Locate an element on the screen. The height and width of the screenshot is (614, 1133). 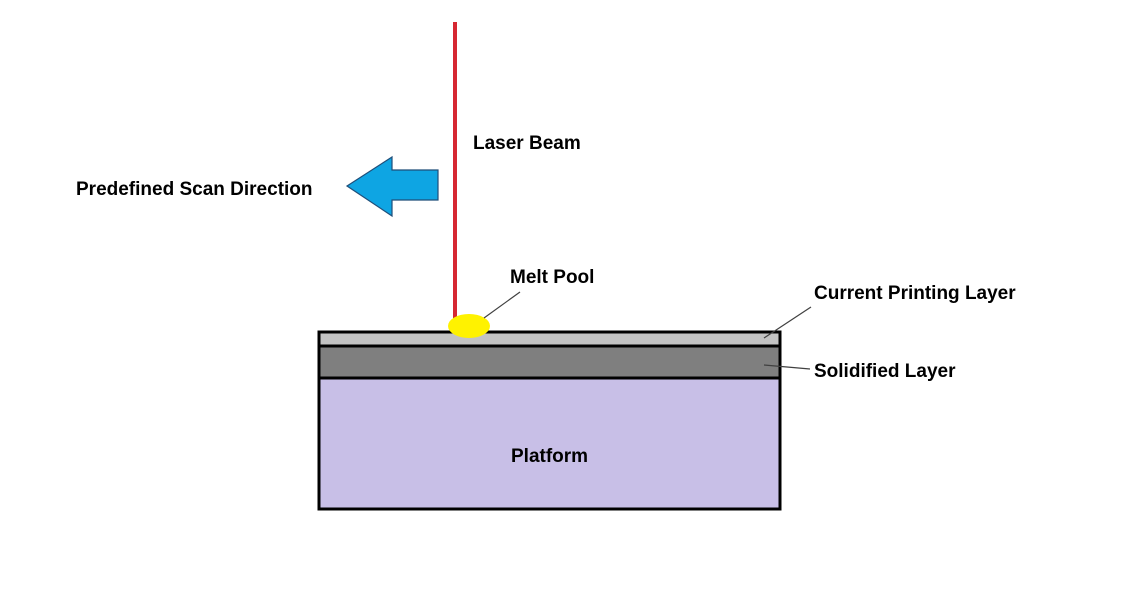
melt-pool-label: Melt Pool is located at coordinates (552, 277).